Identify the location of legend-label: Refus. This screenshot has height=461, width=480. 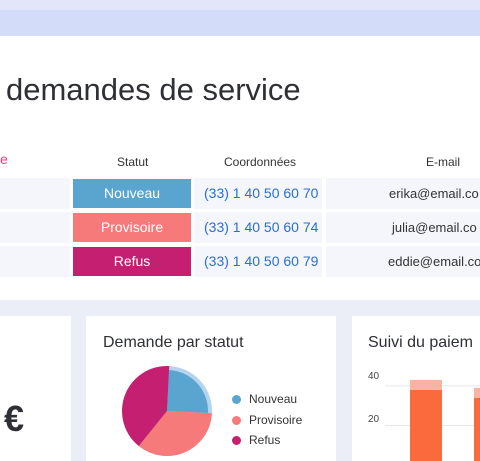
(265, 440).